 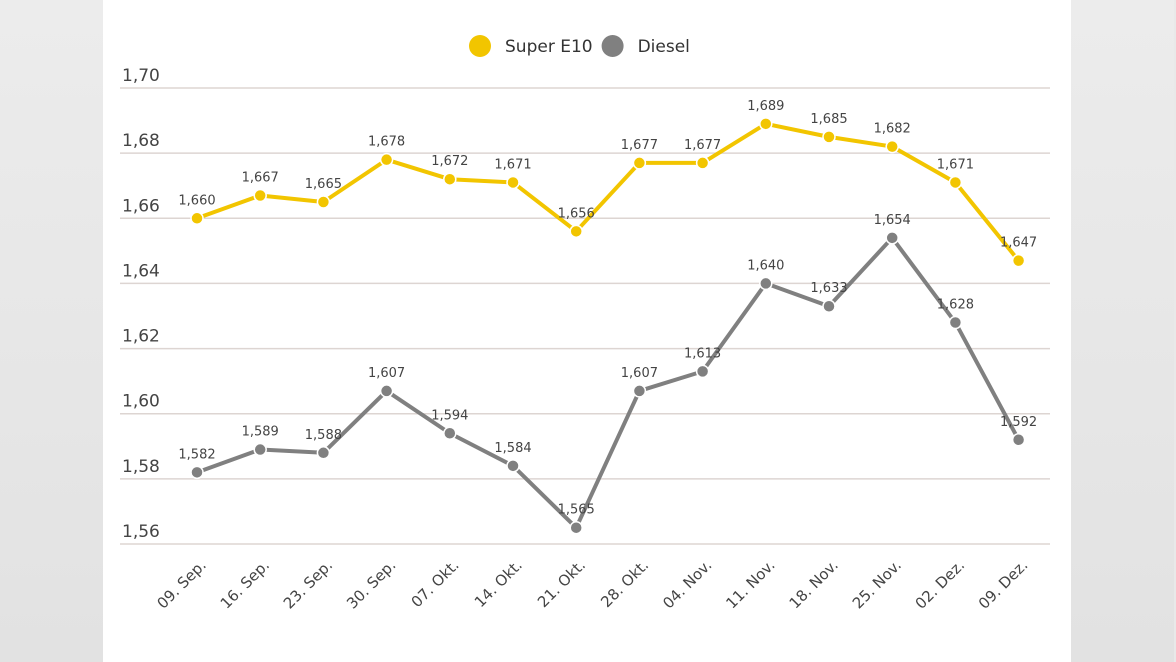 I want to click on data-label: 1,685, so click(x=828, y=119).